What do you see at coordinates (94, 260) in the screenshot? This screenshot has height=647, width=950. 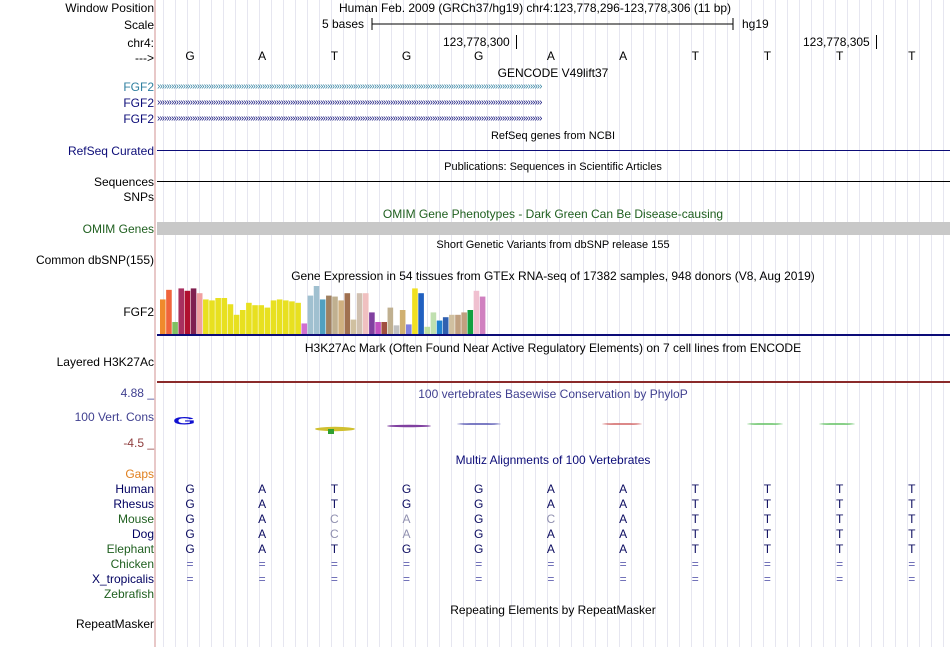 I see `dbsnp-label: Common dbSNP(155)` at bounding box center [94, 260].